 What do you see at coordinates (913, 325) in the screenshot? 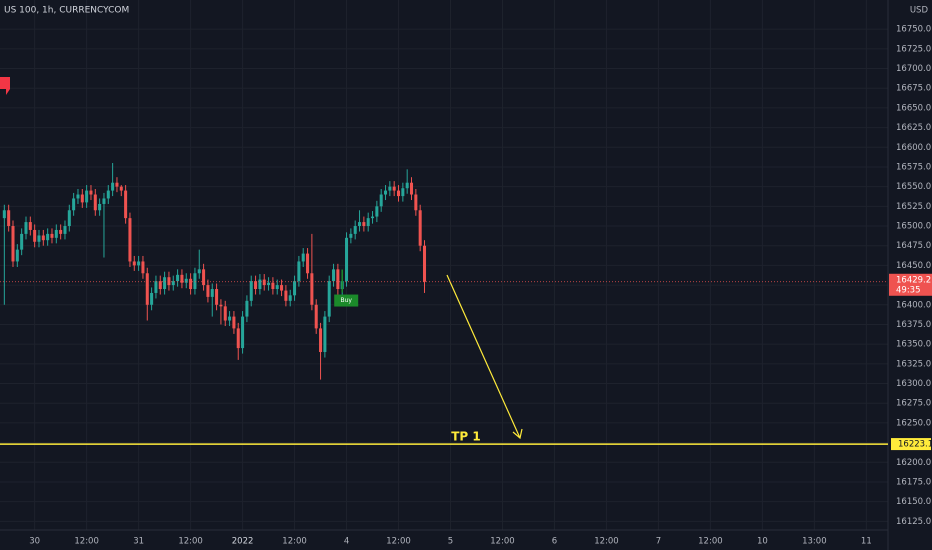
I see `y-tick-label: 16375.0` at bounding box center [913, 325].